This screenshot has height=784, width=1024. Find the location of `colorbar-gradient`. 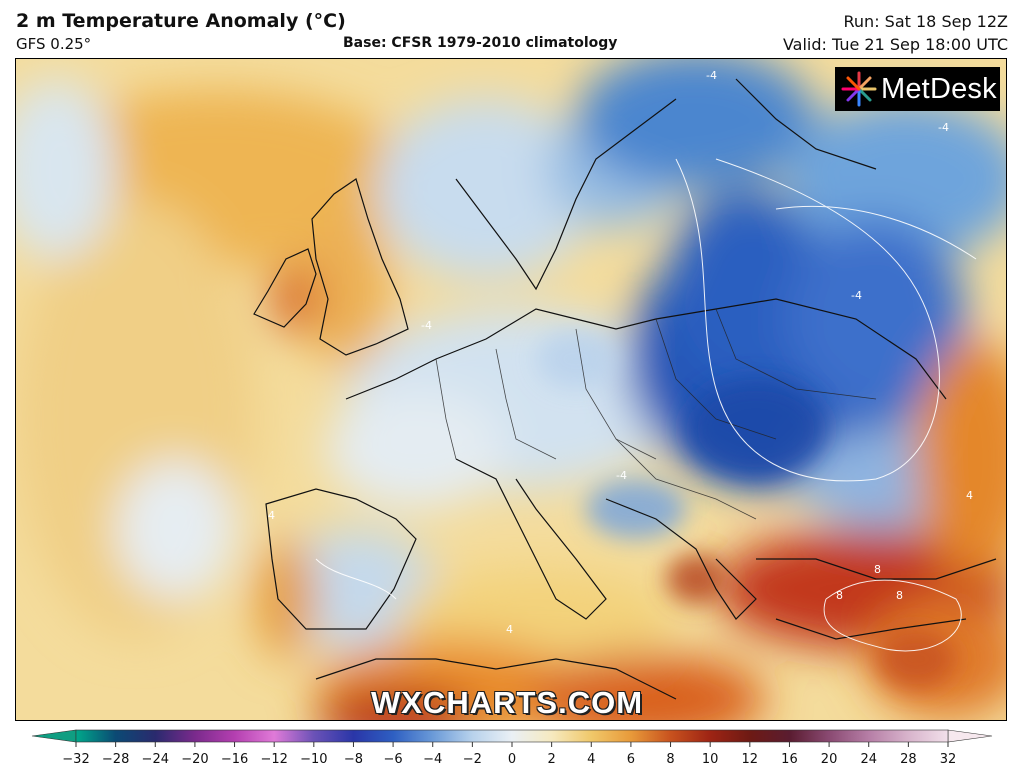

colorbar-gradient is located at coordinates (512, 736).